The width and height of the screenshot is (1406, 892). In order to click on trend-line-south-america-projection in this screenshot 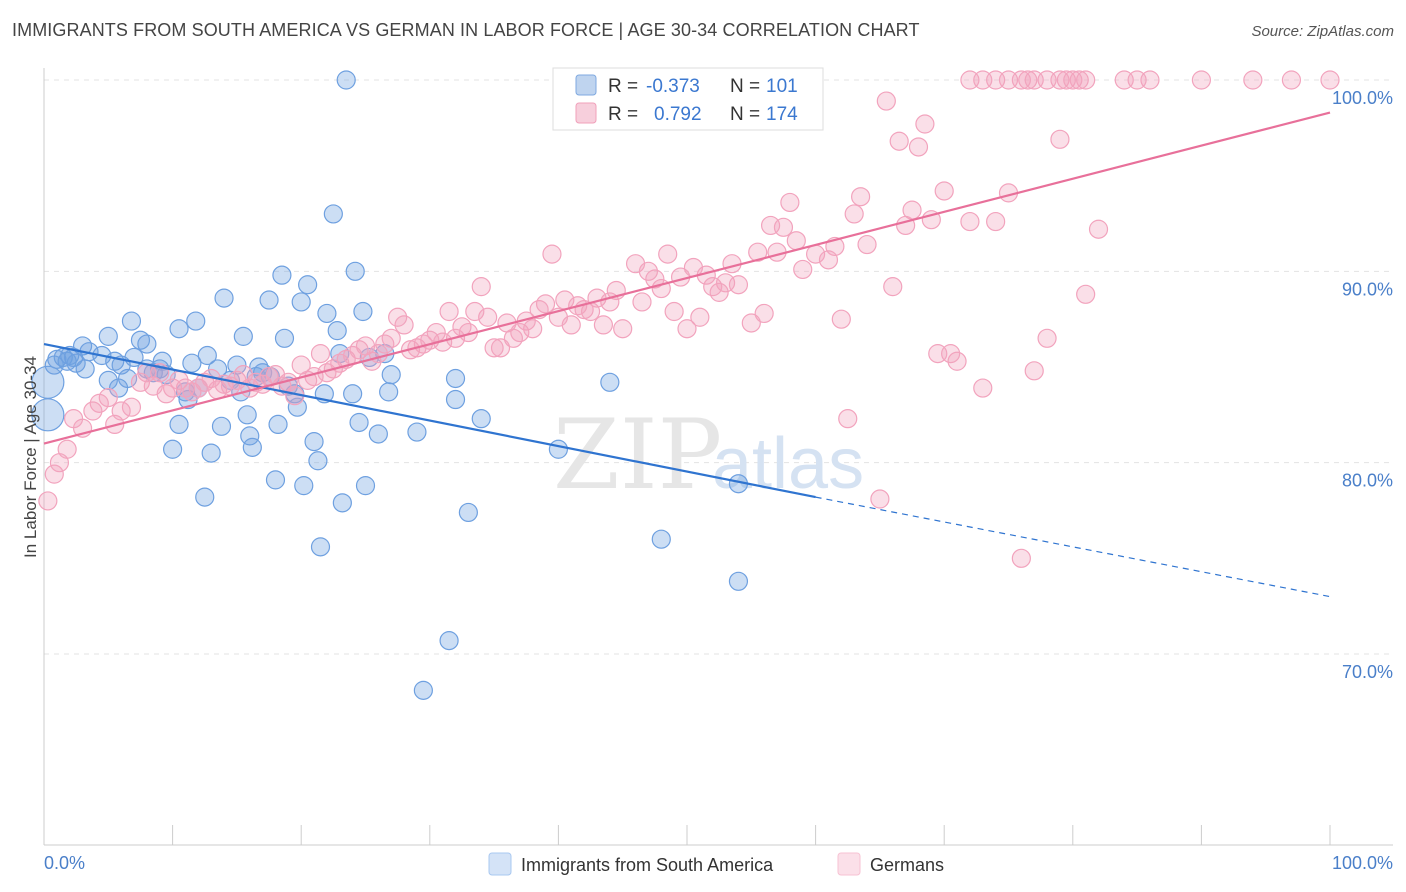, I will do `click(1073, 547)`.